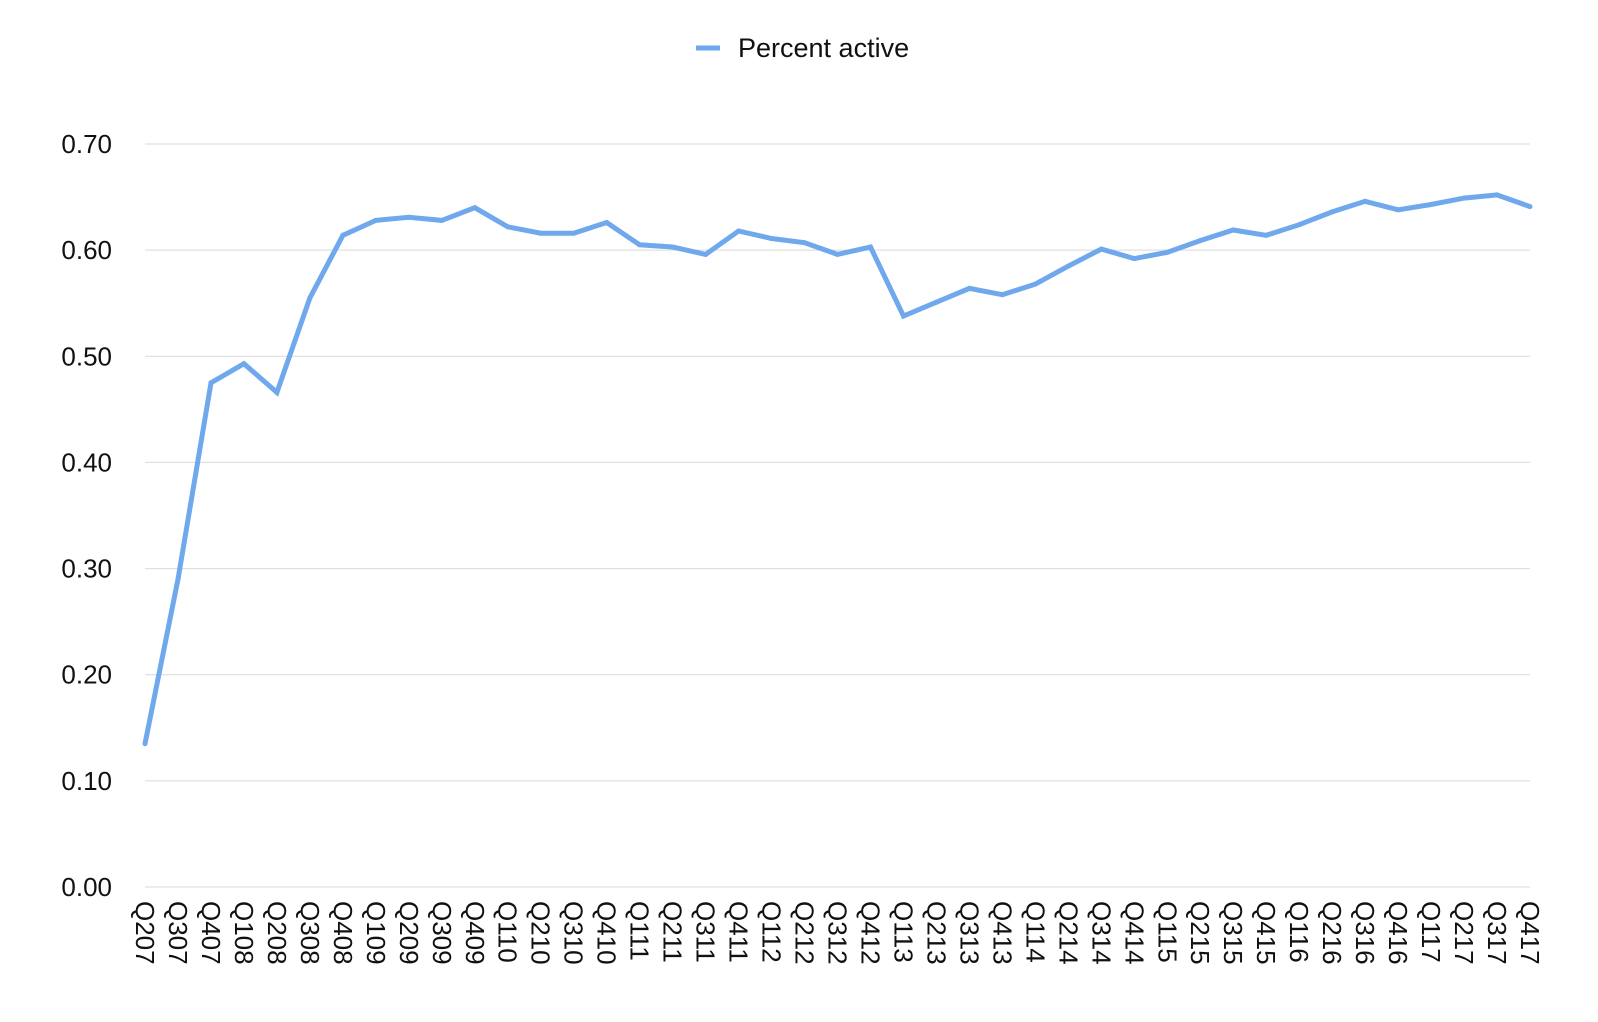  Describe the element at coordinates (1068, 933) in the screenshot. I see `x-tick-label: Q214` at that location.